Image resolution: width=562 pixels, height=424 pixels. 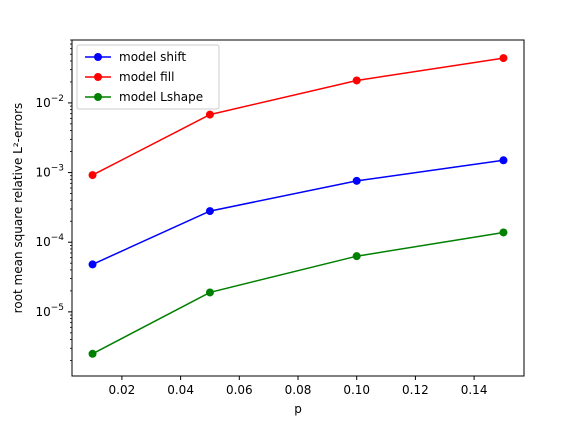 What do you see at coordinates (298, 390) in the screenshot?
I see `x-tick-label: 0.08` at bounding box center [298, 390].